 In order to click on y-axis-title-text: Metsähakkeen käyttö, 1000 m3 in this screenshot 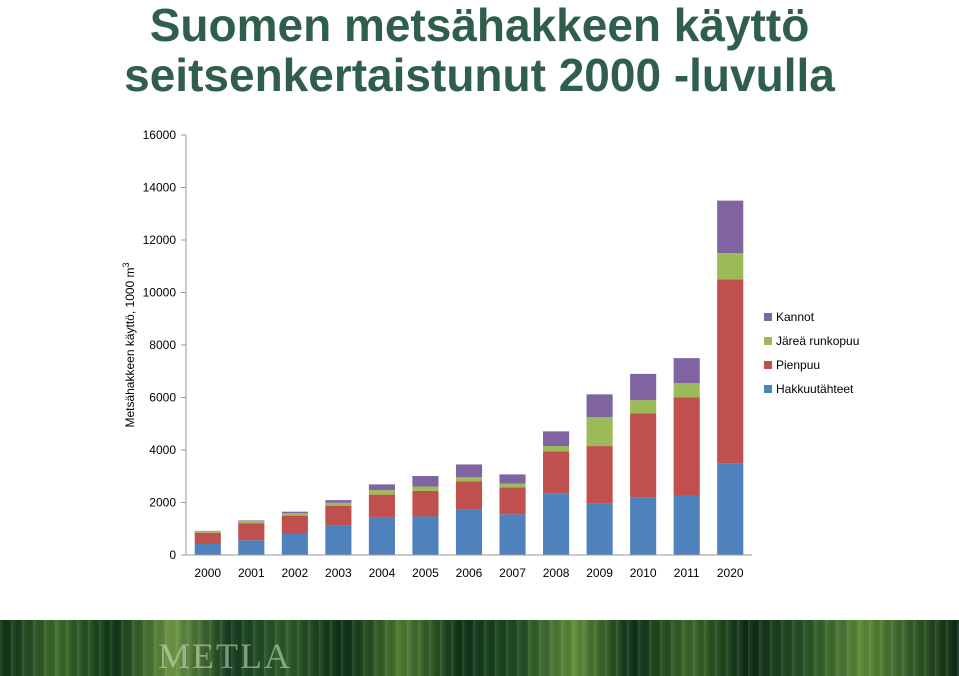, I will do `click(129, 344)`.